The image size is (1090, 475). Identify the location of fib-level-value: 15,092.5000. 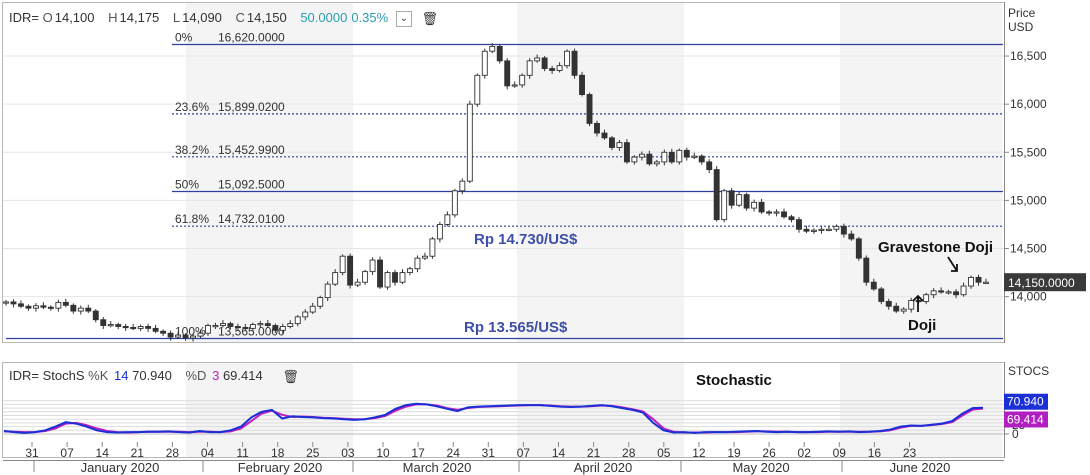
(251, 185).